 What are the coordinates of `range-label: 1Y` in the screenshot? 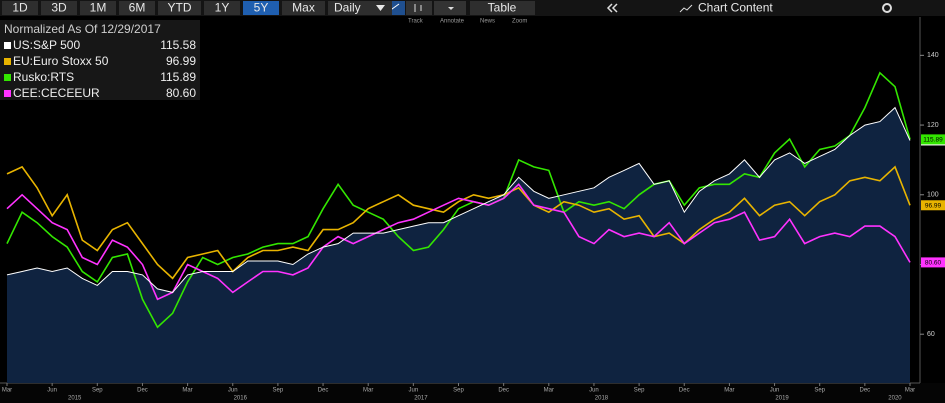 It's located at (222, 8).